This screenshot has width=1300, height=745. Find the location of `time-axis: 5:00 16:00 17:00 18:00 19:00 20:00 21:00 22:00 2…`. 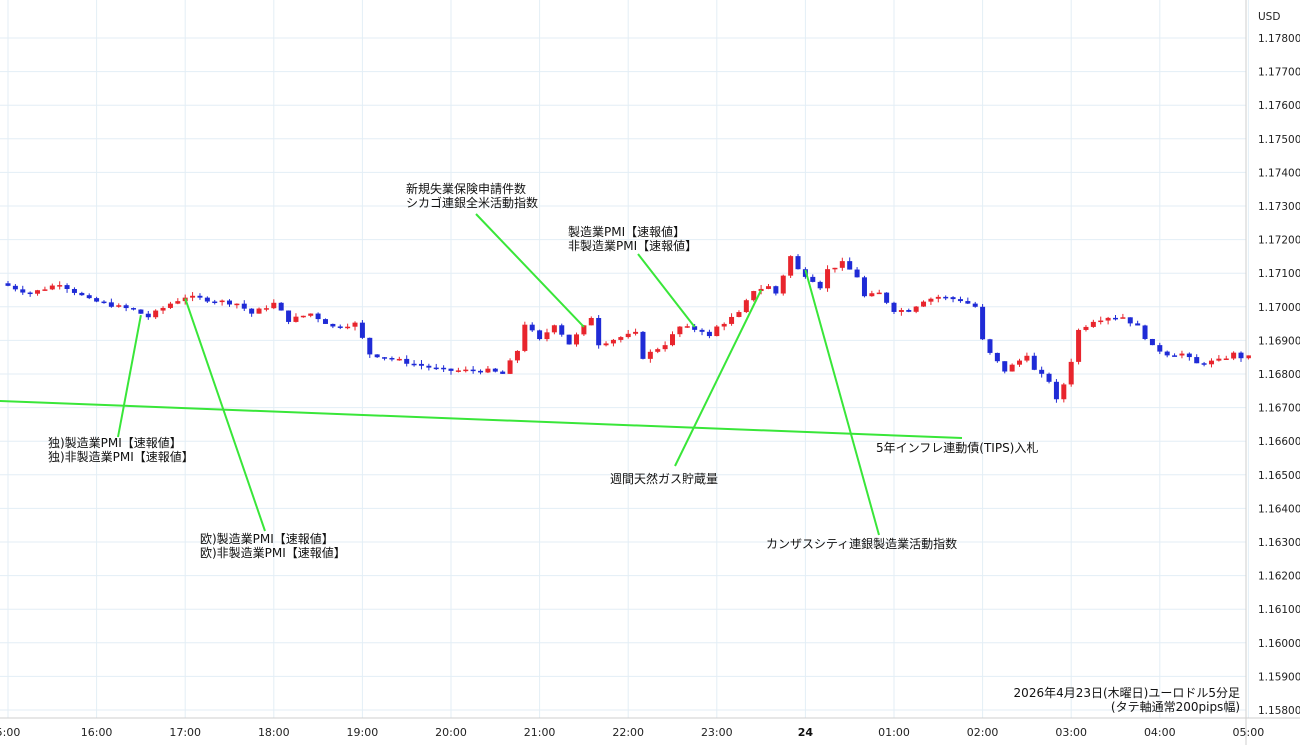

time-axis: 5:00 16:00 17:00 18:00 19:00 20:00 21:00 22:00 2… is located at coordinates (632, 732).